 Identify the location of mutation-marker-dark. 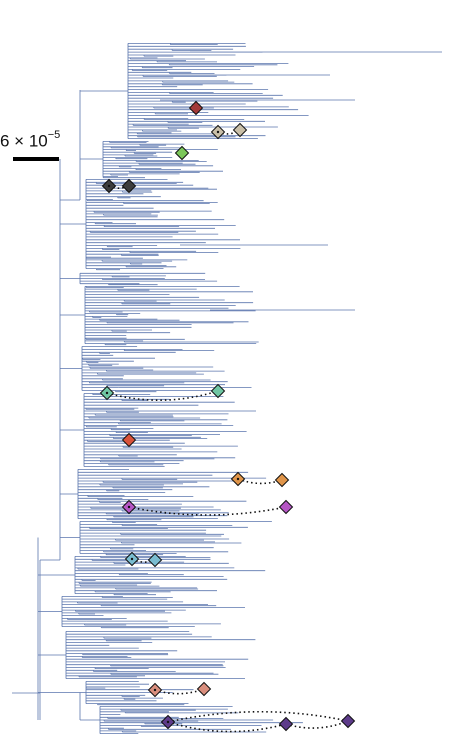
(129, 186).